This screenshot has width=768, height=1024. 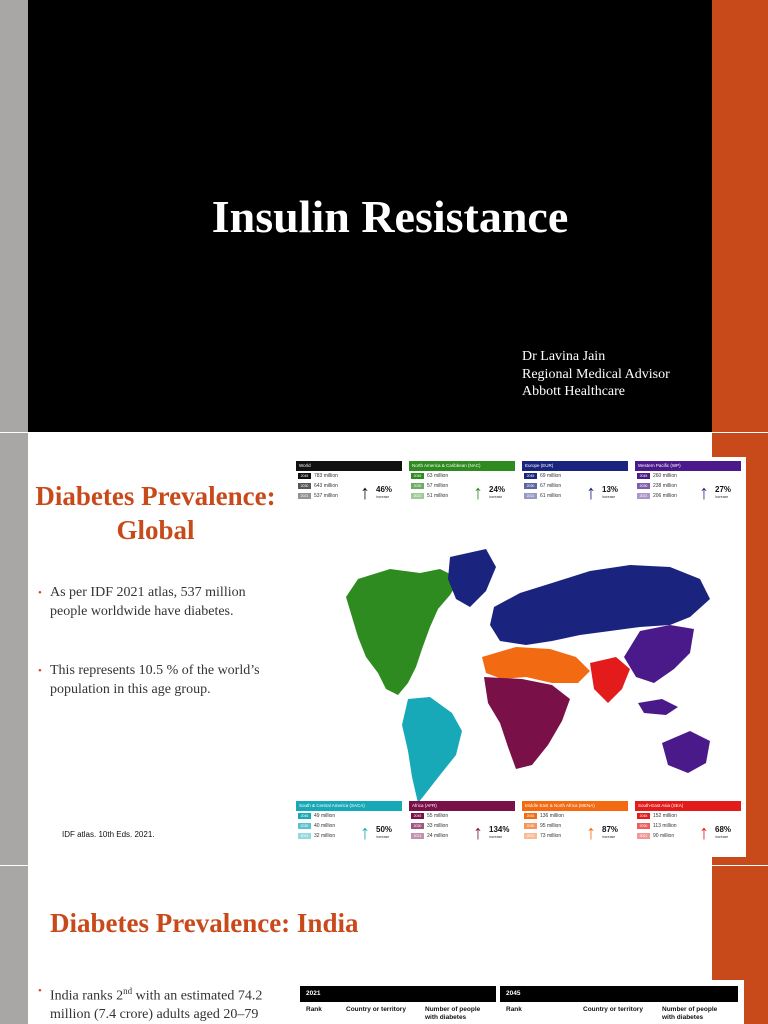 What do you see at coordinates (688, 496) in the screenshot?
I see `region-year-row: 2021 206 million` at bounding box center [688, 496].